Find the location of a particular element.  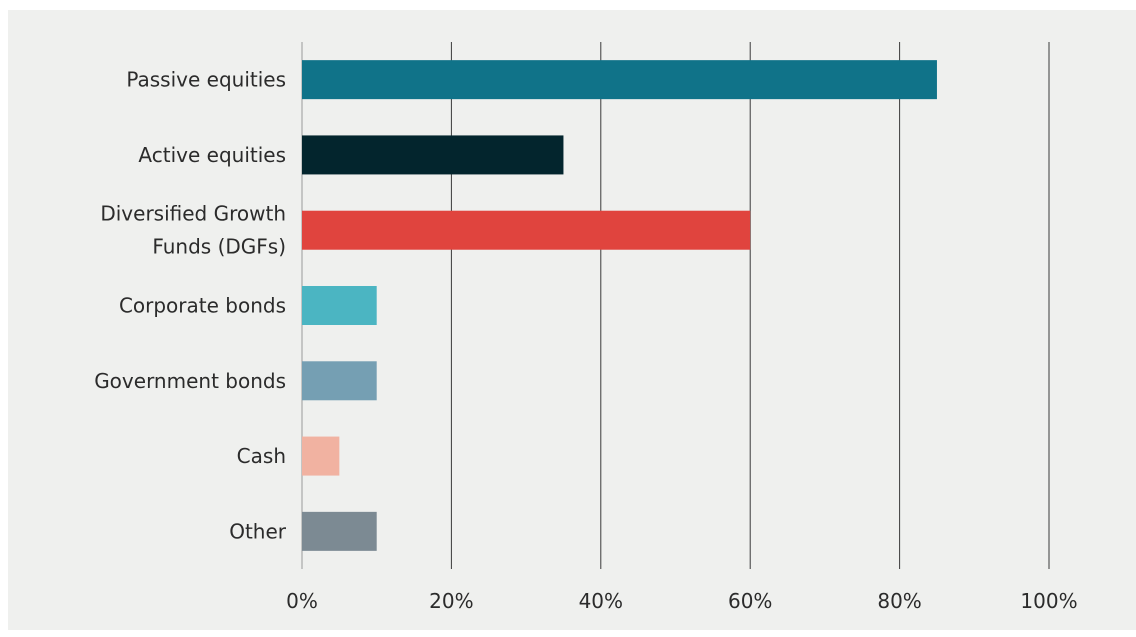

x-tick-label: 20% is located at coordinates (451, 601).